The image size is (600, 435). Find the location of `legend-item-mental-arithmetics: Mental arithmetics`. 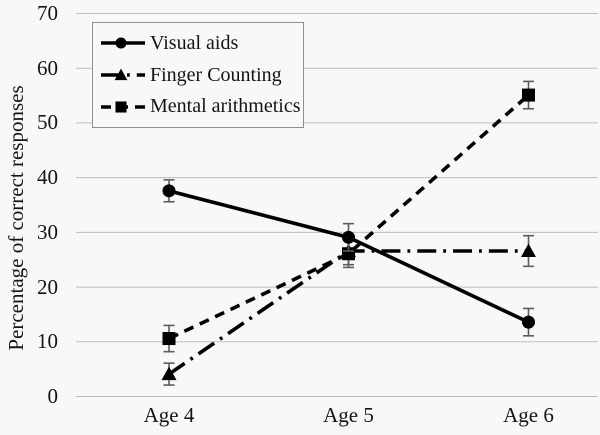

legend-item-mental-arithmetics: Mental arithmetics is located at coordinates (202, 106).